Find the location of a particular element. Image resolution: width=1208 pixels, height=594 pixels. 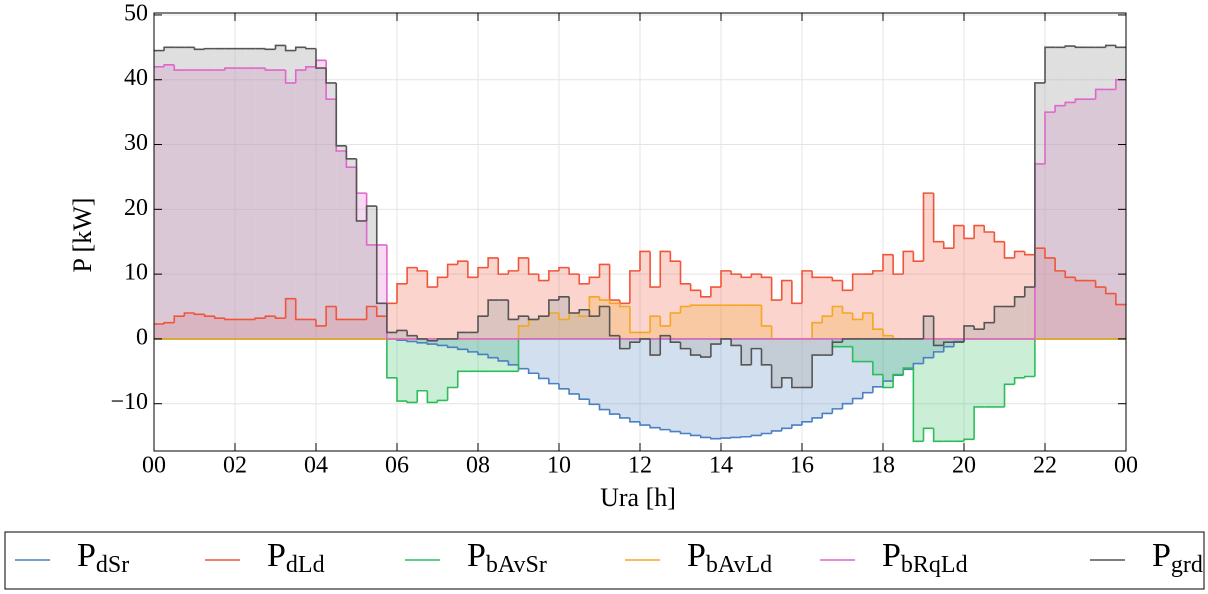

x-tick-label: 22 is located at coordinates (1045, 466).